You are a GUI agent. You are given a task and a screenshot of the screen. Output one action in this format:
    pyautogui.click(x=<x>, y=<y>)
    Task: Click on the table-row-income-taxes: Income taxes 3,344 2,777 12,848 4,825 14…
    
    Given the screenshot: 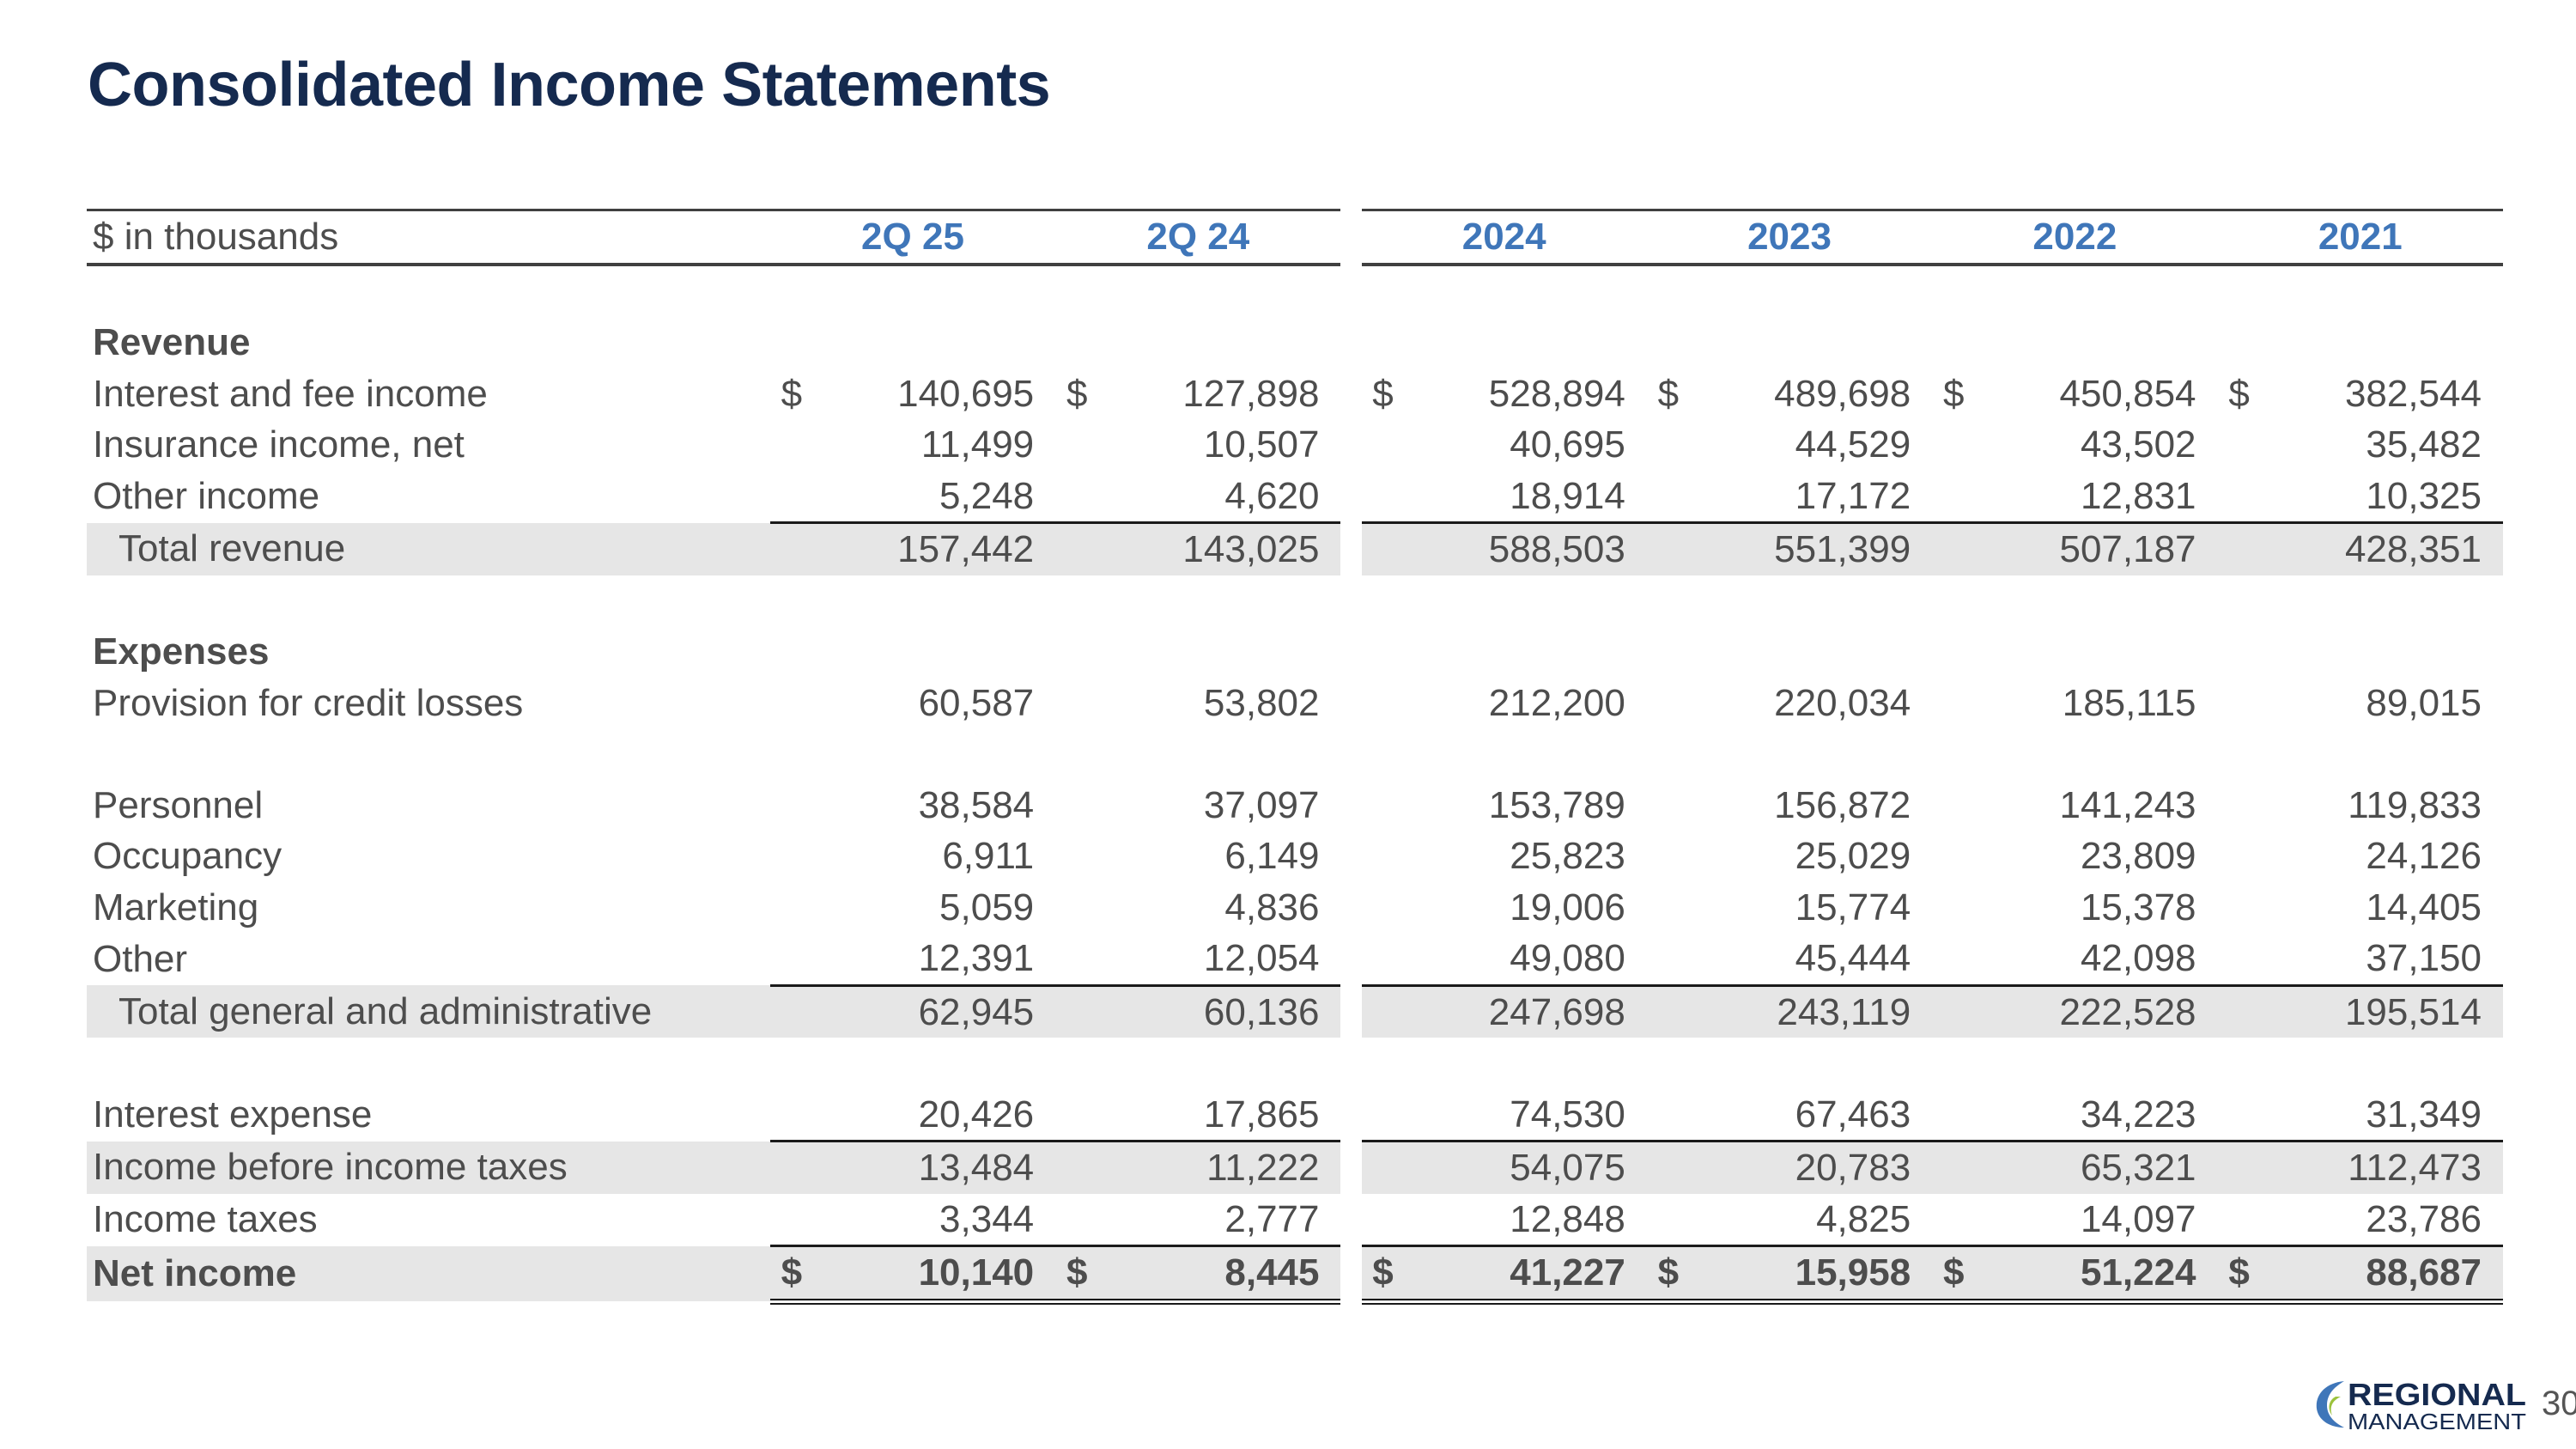 What is the action you would take?
    pyautogui.click(x=1287, y=1219)
    